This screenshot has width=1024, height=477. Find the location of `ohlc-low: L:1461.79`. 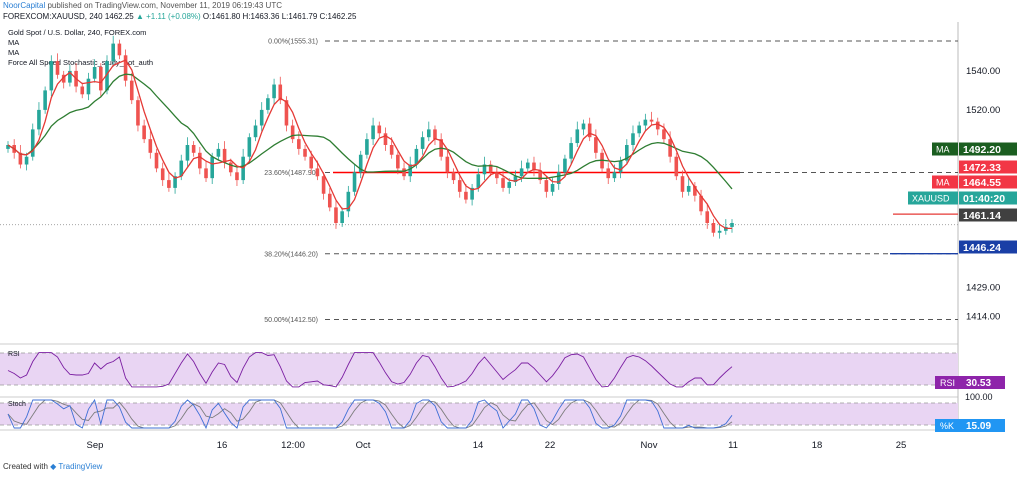

ohlc-low: L:1461.79 is located at coordinates (299, 16).